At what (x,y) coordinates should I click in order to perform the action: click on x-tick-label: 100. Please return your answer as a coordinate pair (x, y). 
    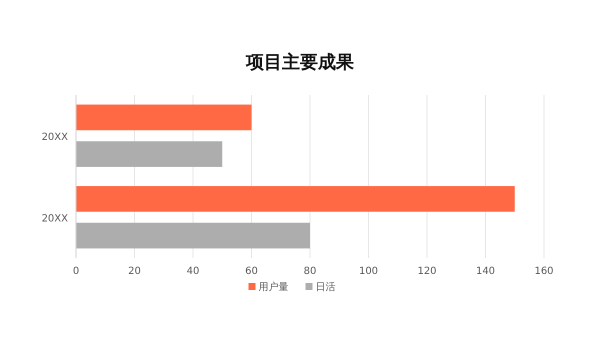
    Looking at the image, I should click on (368, 271).